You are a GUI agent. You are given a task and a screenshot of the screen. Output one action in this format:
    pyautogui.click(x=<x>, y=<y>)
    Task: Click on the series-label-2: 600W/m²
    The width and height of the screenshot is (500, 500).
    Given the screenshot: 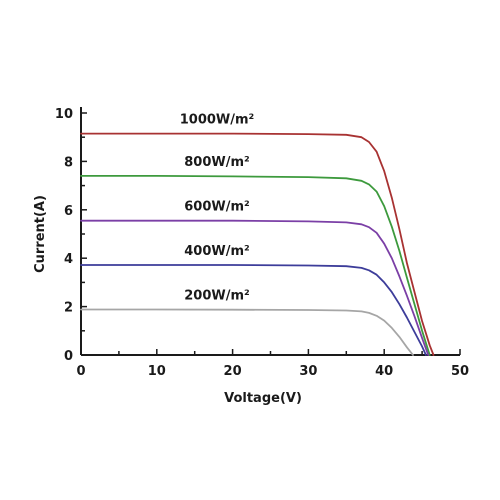 What is the action you would take?
    pyautogui.click(x=216, y=207)
    